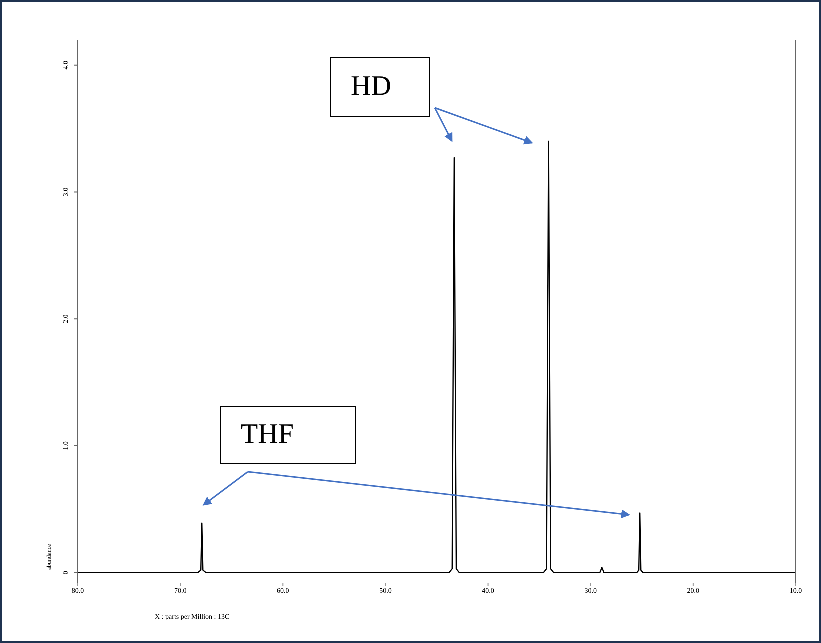 This screenshot has height=643, width=821. I want to click on annotation: HD, so click(380, 87).